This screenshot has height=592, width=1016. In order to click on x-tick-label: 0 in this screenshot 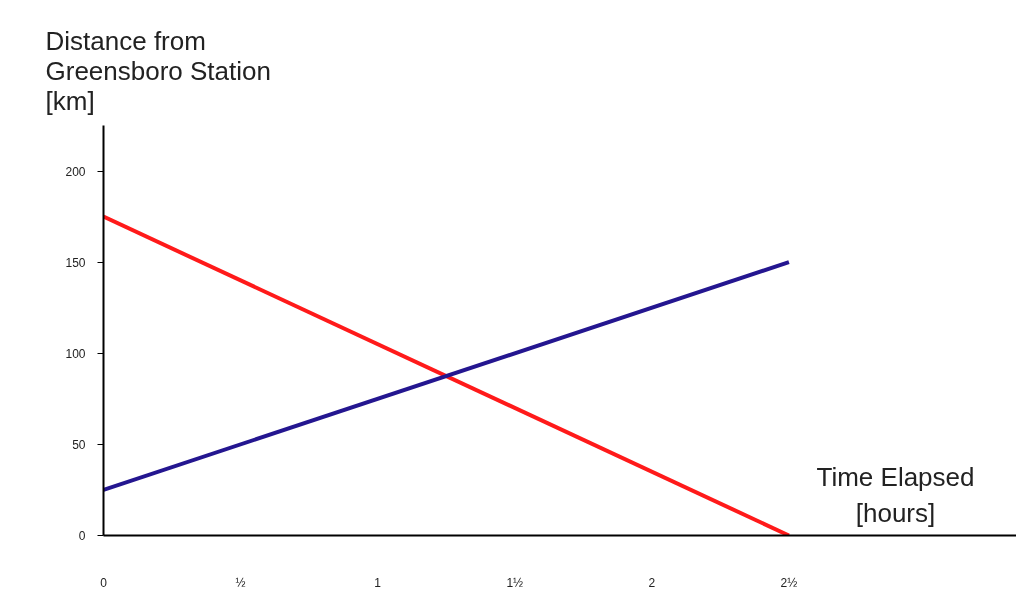, I will do `click(104, 582)`.